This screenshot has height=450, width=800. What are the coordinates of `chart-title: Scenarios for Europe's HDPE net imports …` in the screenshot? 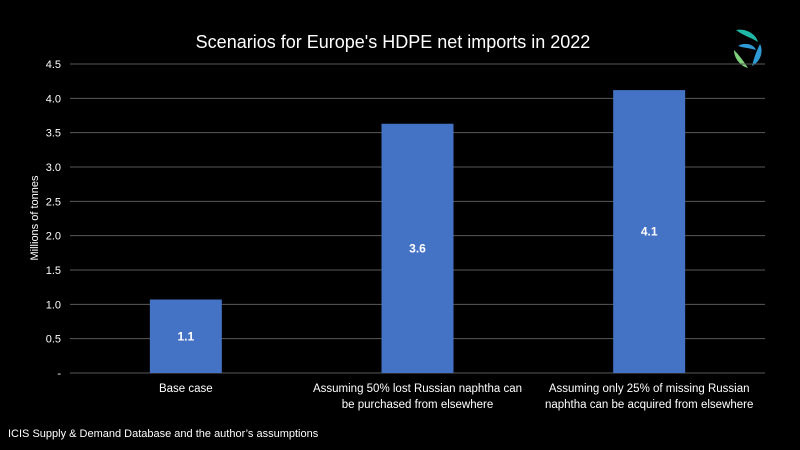 It's located at (393, 42).